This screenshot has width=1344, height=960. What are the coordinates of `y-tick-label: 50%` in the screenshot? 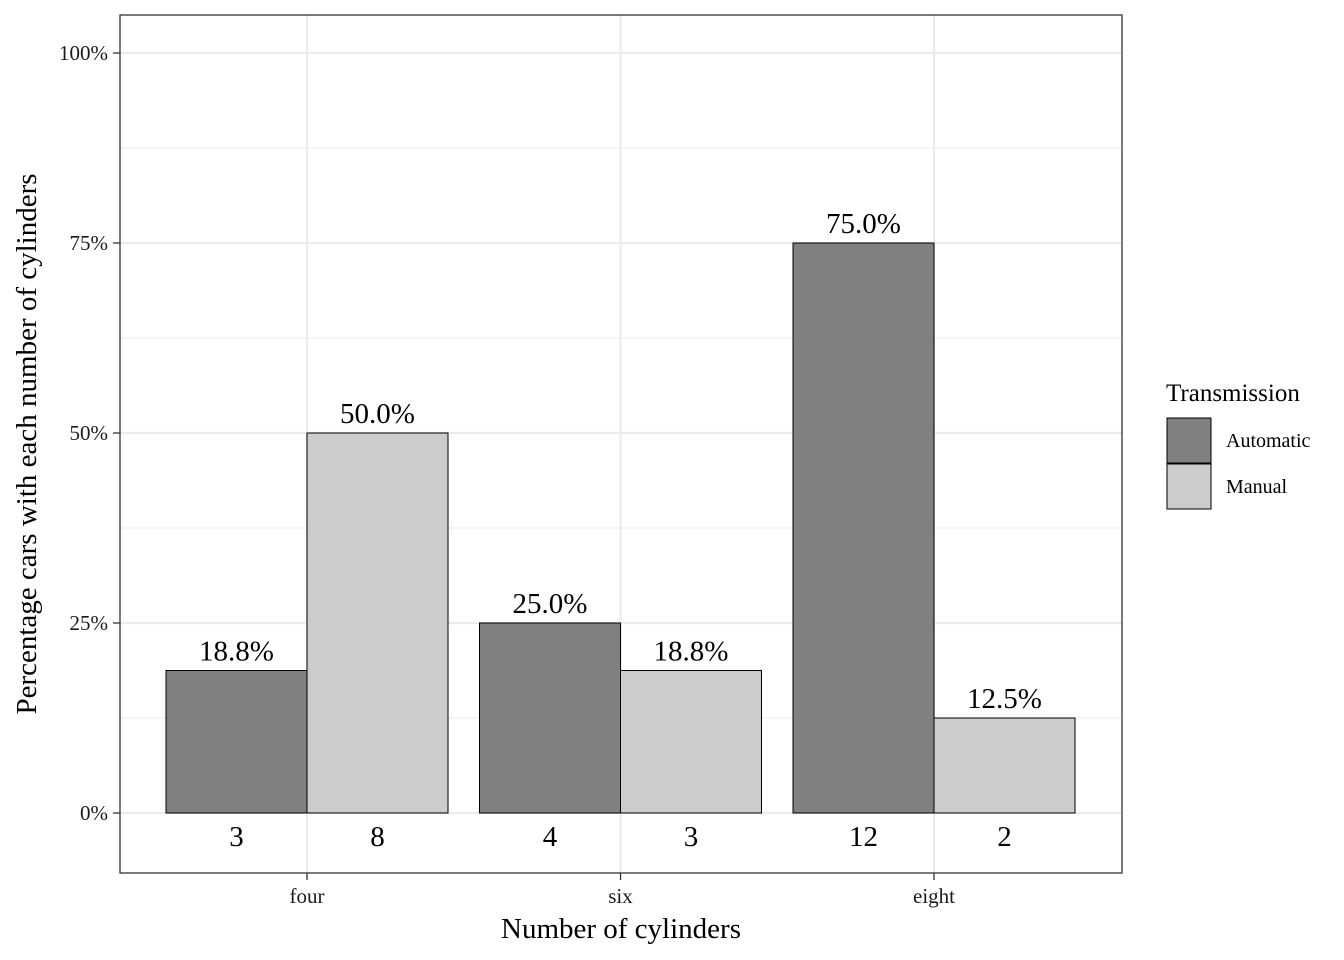 It's located at (89, 433).